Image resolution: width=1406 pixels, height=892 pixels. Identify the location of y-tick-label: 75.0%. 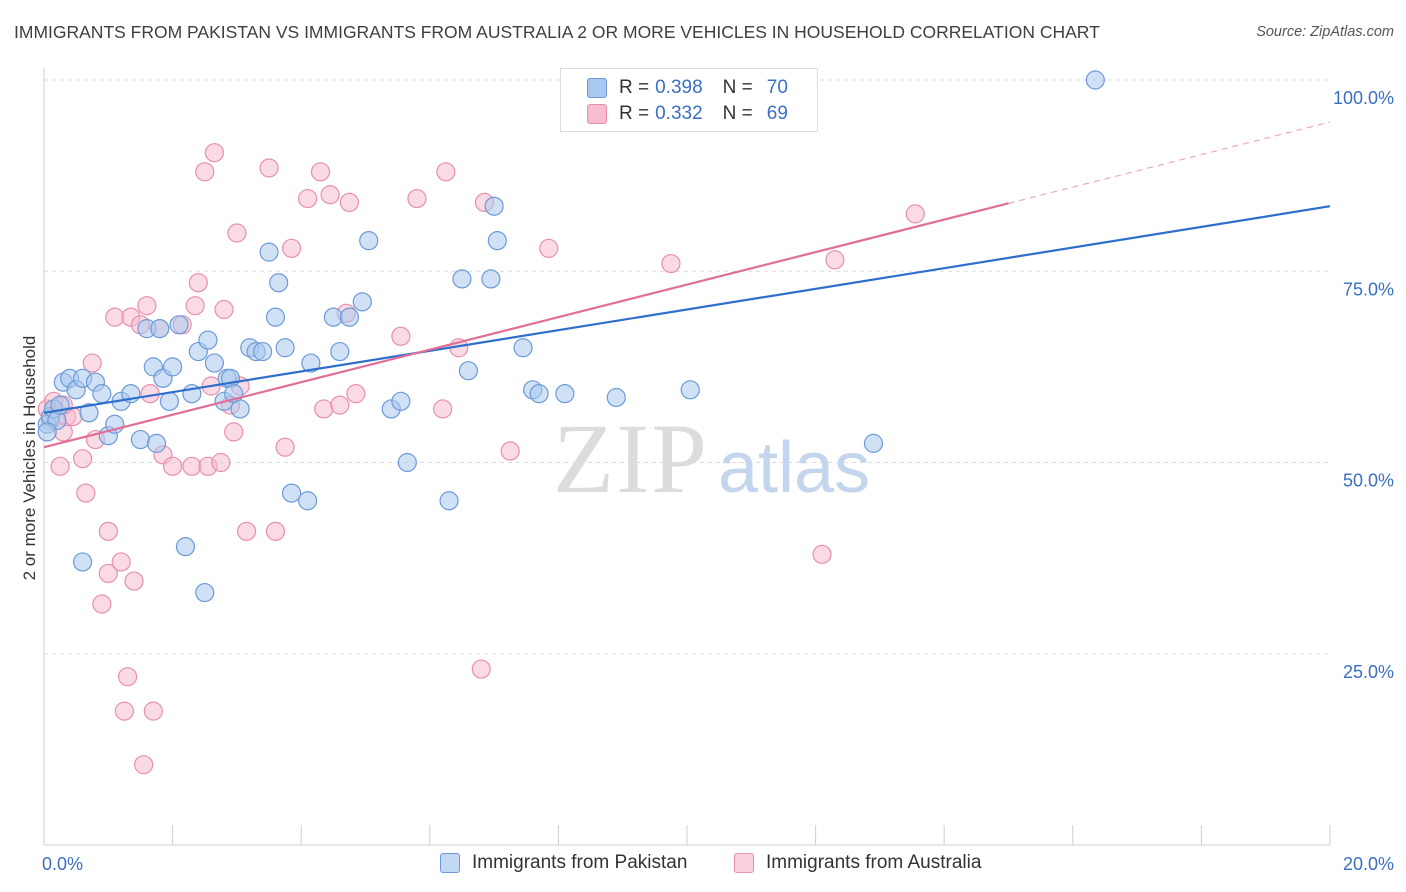
(1368, 289).